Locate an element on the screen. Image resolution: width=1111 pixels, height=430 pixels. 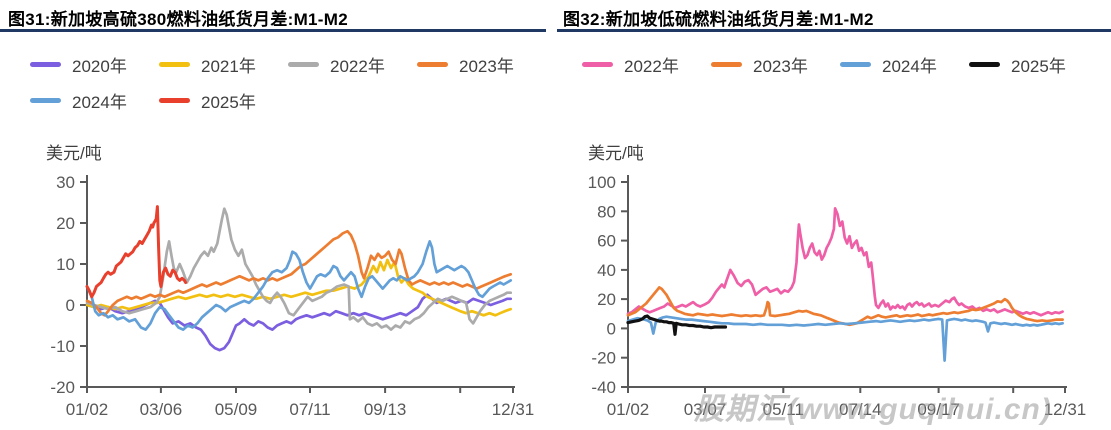
x-tick-label: 05/09 is located at coordinates (236, 409).